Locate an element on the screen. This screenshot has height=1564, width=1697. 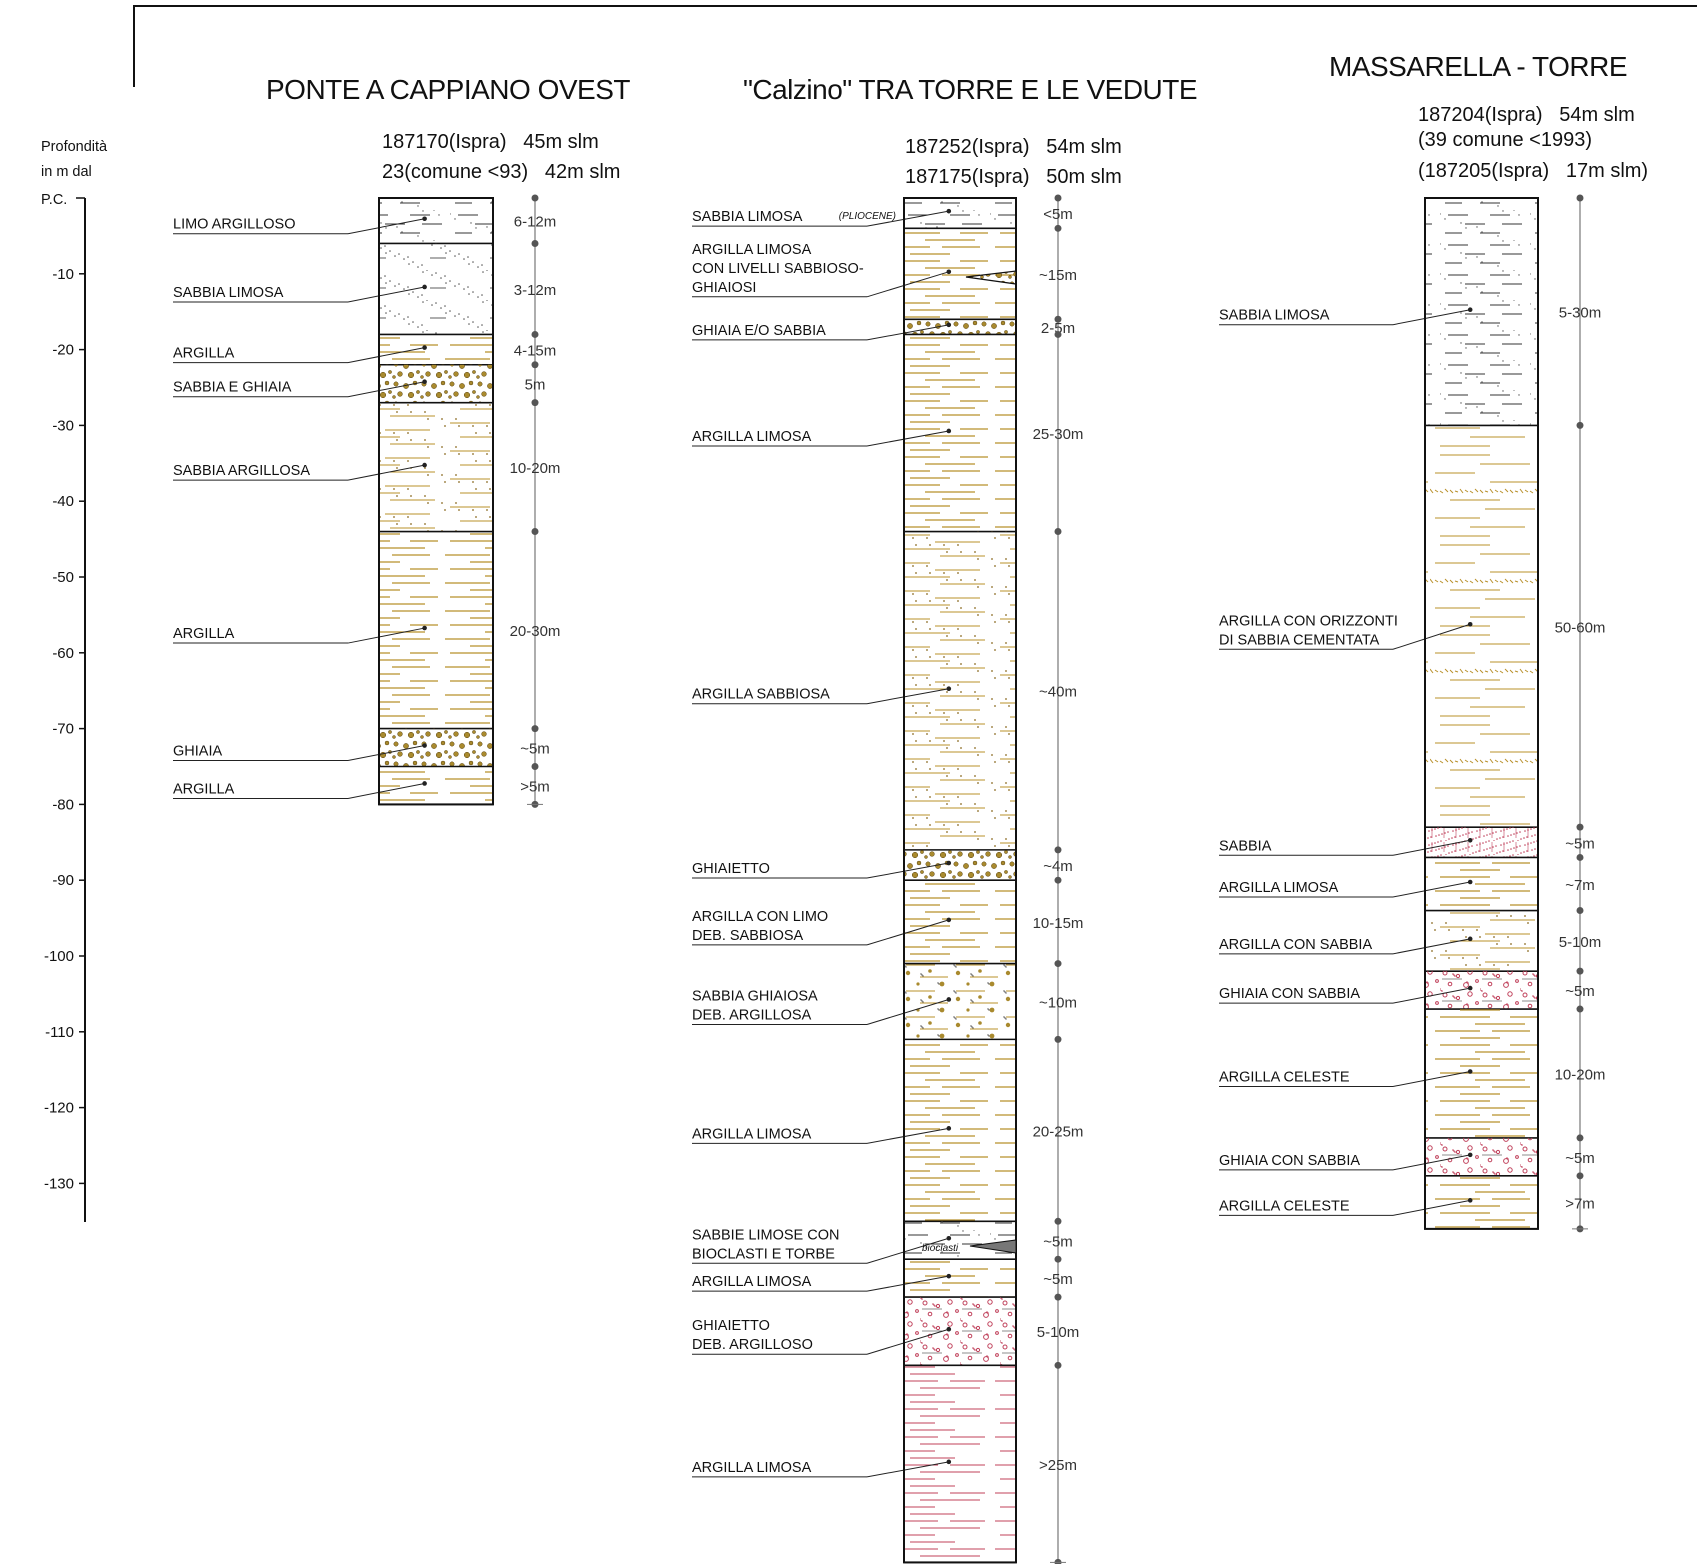
axis-tick-label: -60 is located at coordinates (63, 653).